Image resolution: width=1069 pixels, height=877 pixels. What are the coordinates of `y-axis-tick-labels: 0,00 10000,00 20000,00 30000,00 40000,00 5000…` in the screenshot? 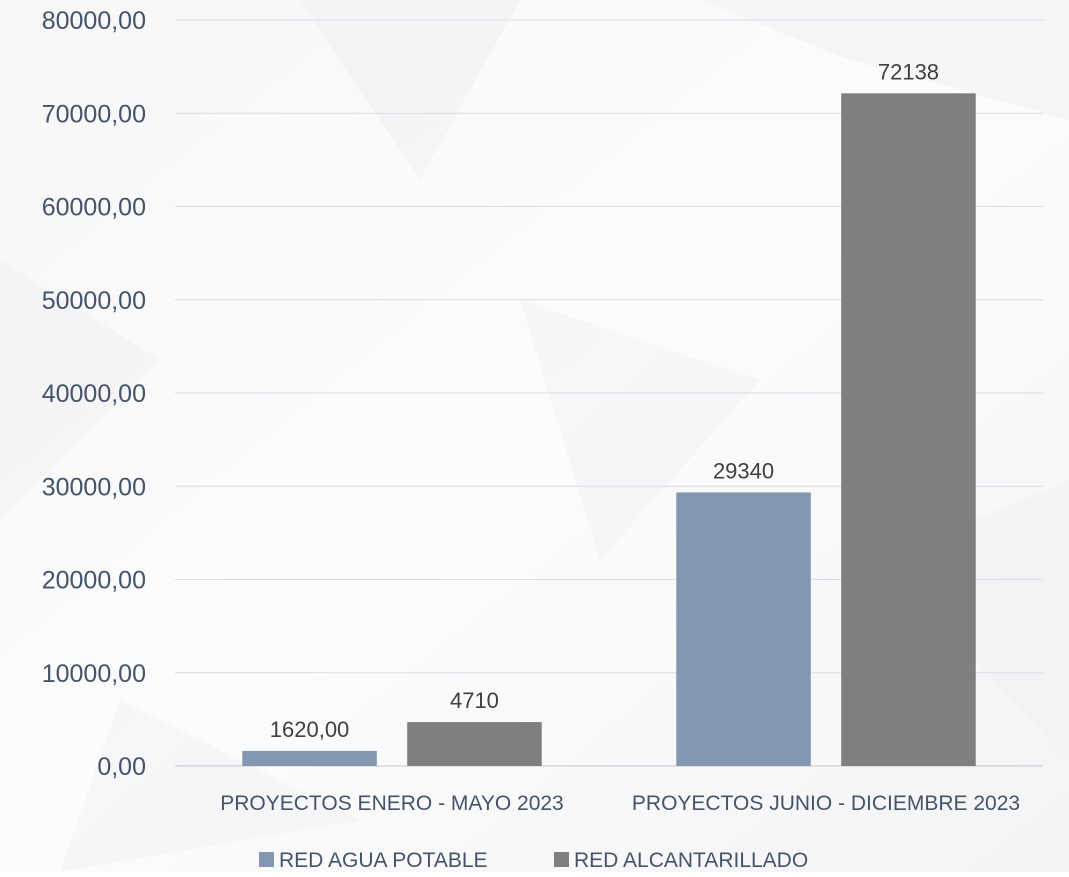 It's located at (94, 394).